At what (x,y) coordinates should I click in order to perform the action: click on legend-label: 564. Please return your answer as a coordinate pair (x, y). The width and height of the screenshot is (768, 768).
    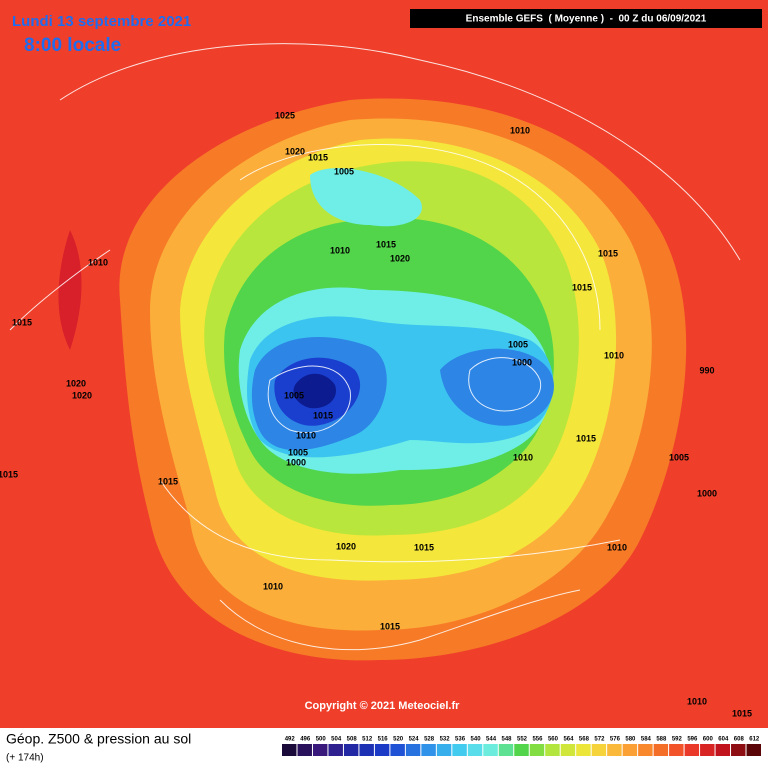
    Looking at the image, I should click on (568, 740).